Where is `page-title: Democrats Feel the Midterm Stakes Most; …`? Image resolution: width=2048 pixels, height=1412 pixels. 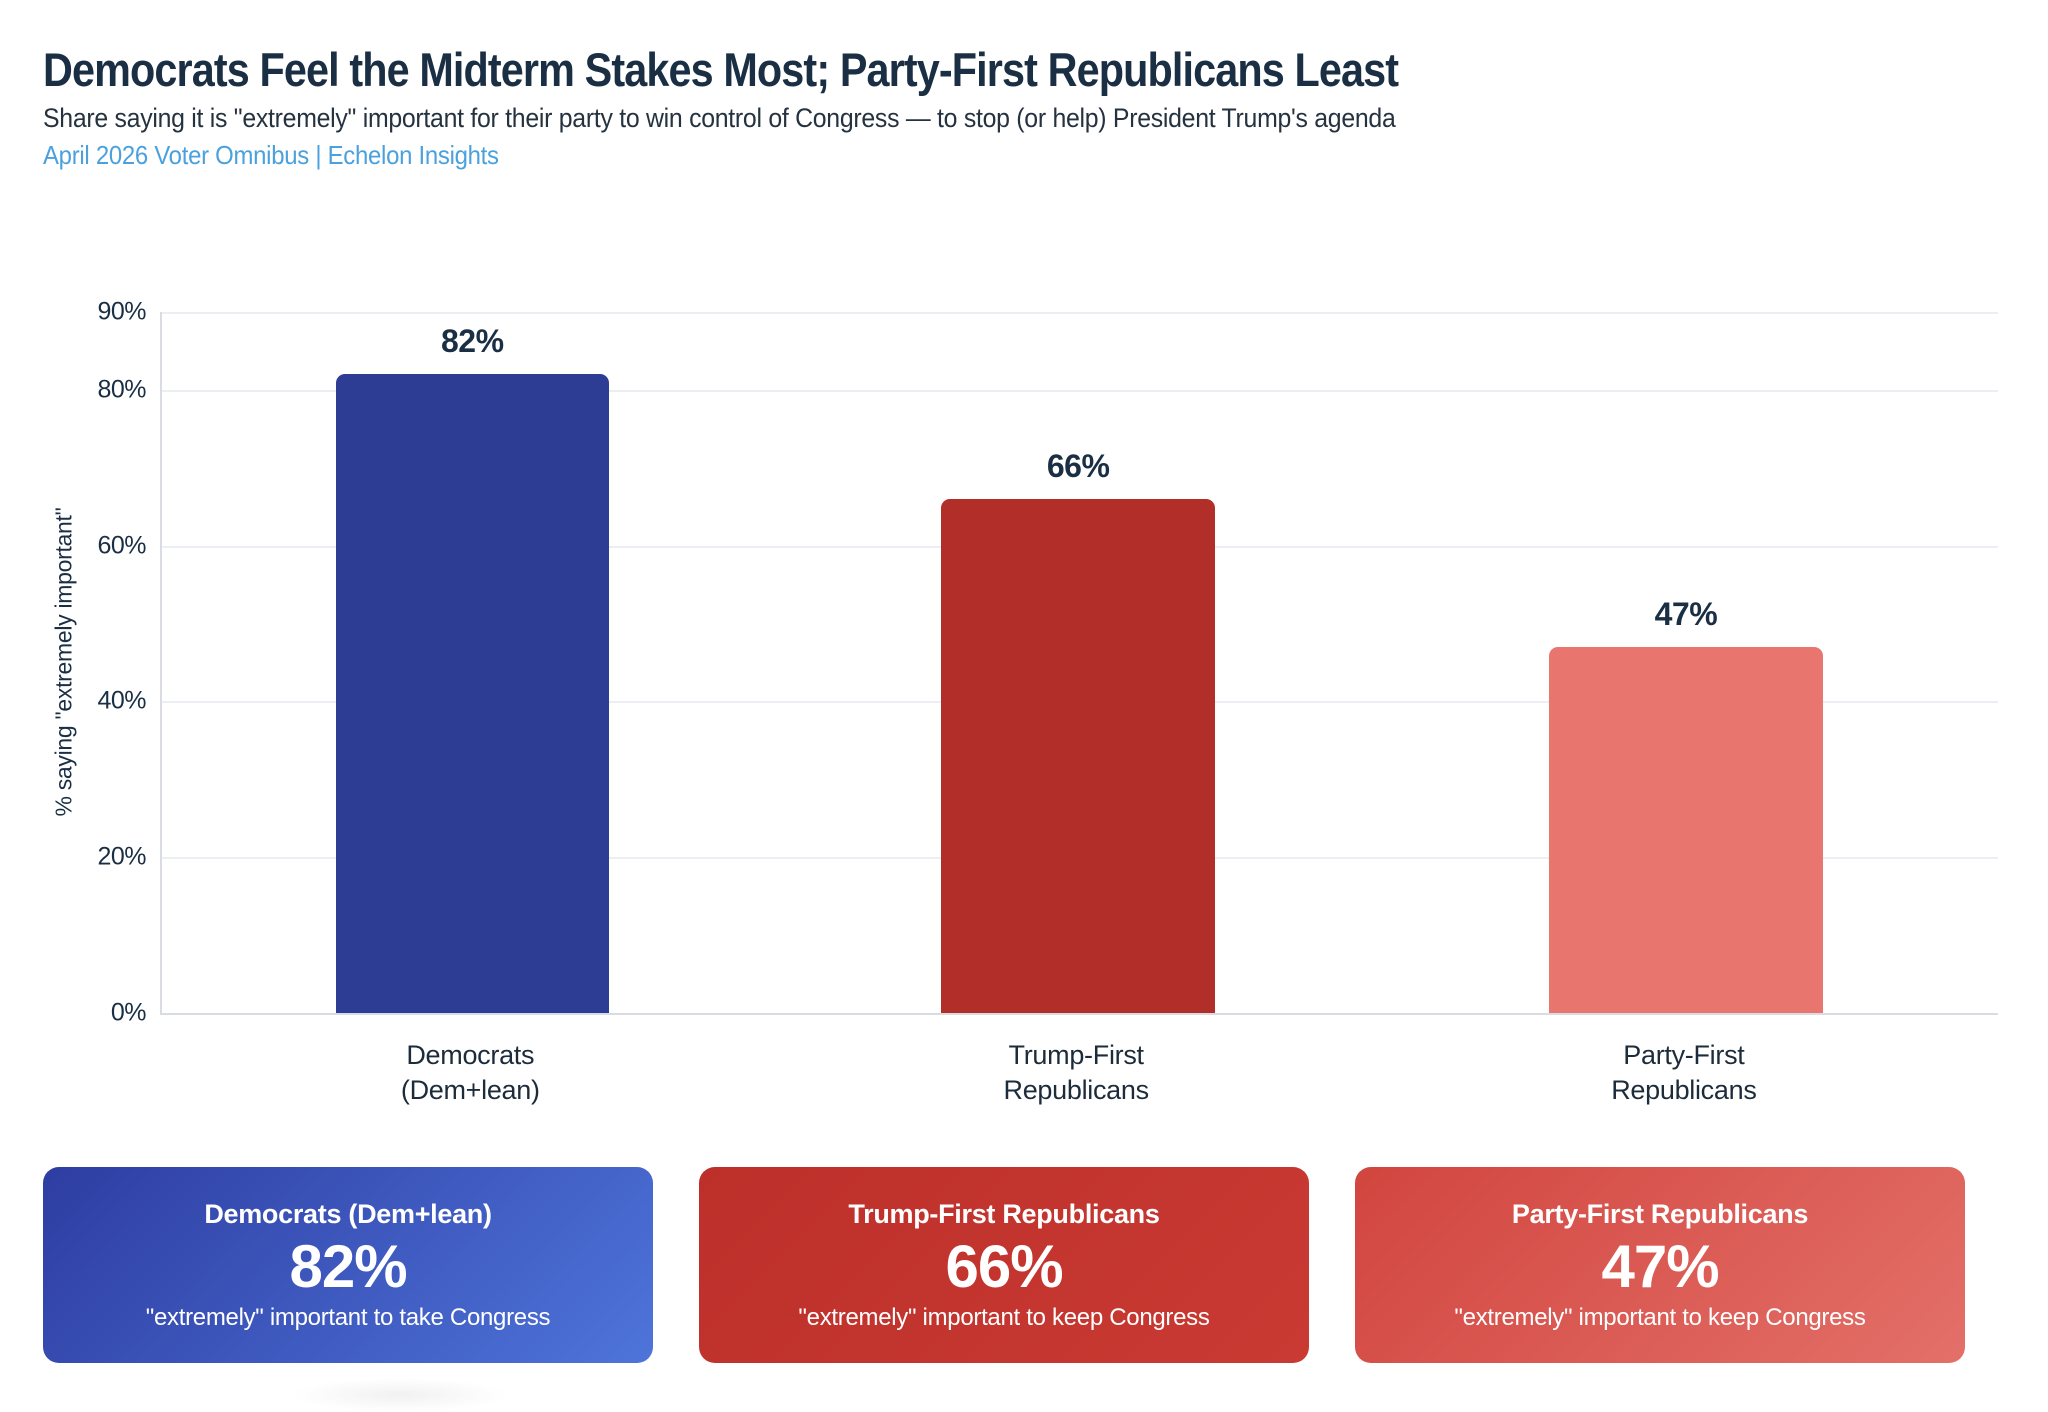
page-title: Democrats Feel the Midterm Stakes Most; … is located at coordinates (721, 69).